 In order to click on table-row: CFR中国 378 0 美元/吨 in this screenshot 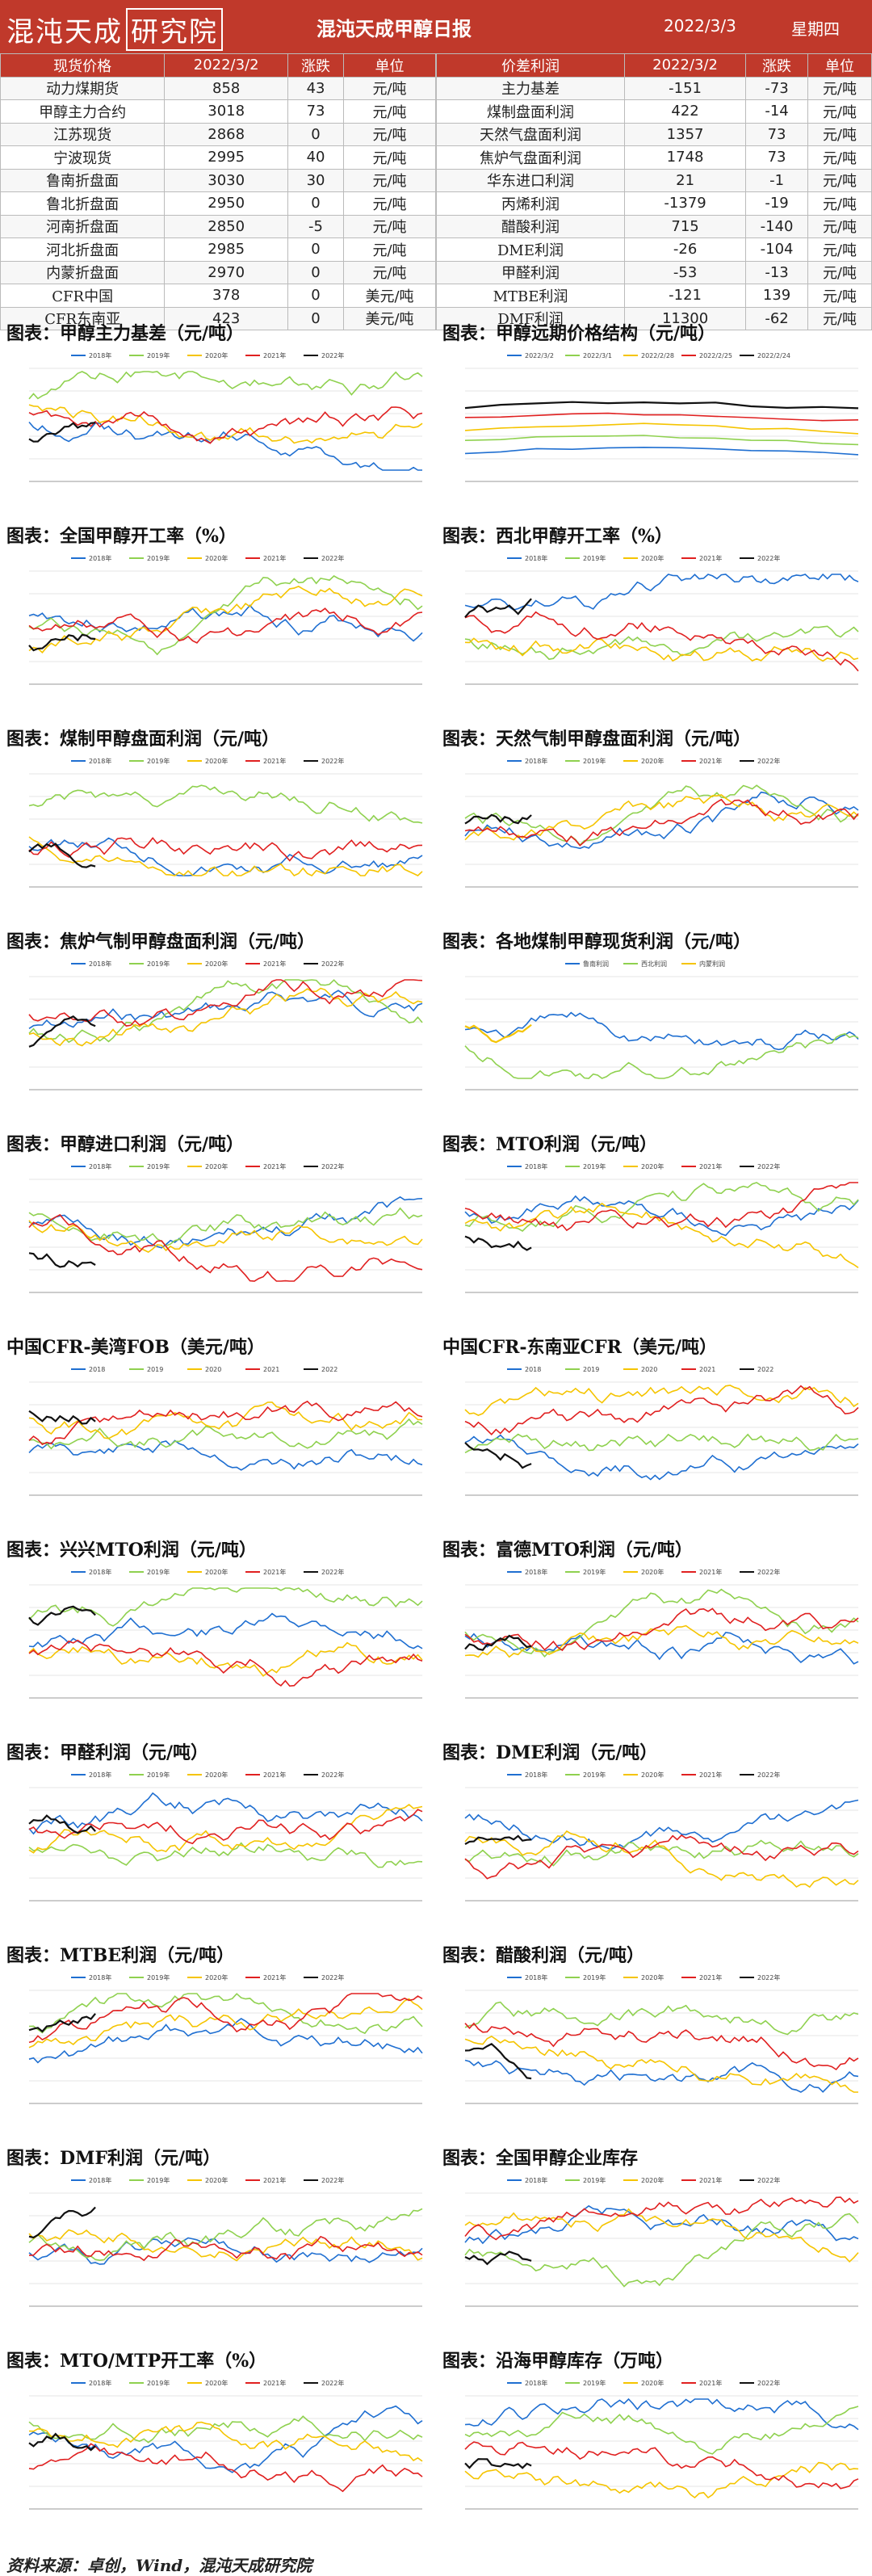, I will do `click(218, 296)`.